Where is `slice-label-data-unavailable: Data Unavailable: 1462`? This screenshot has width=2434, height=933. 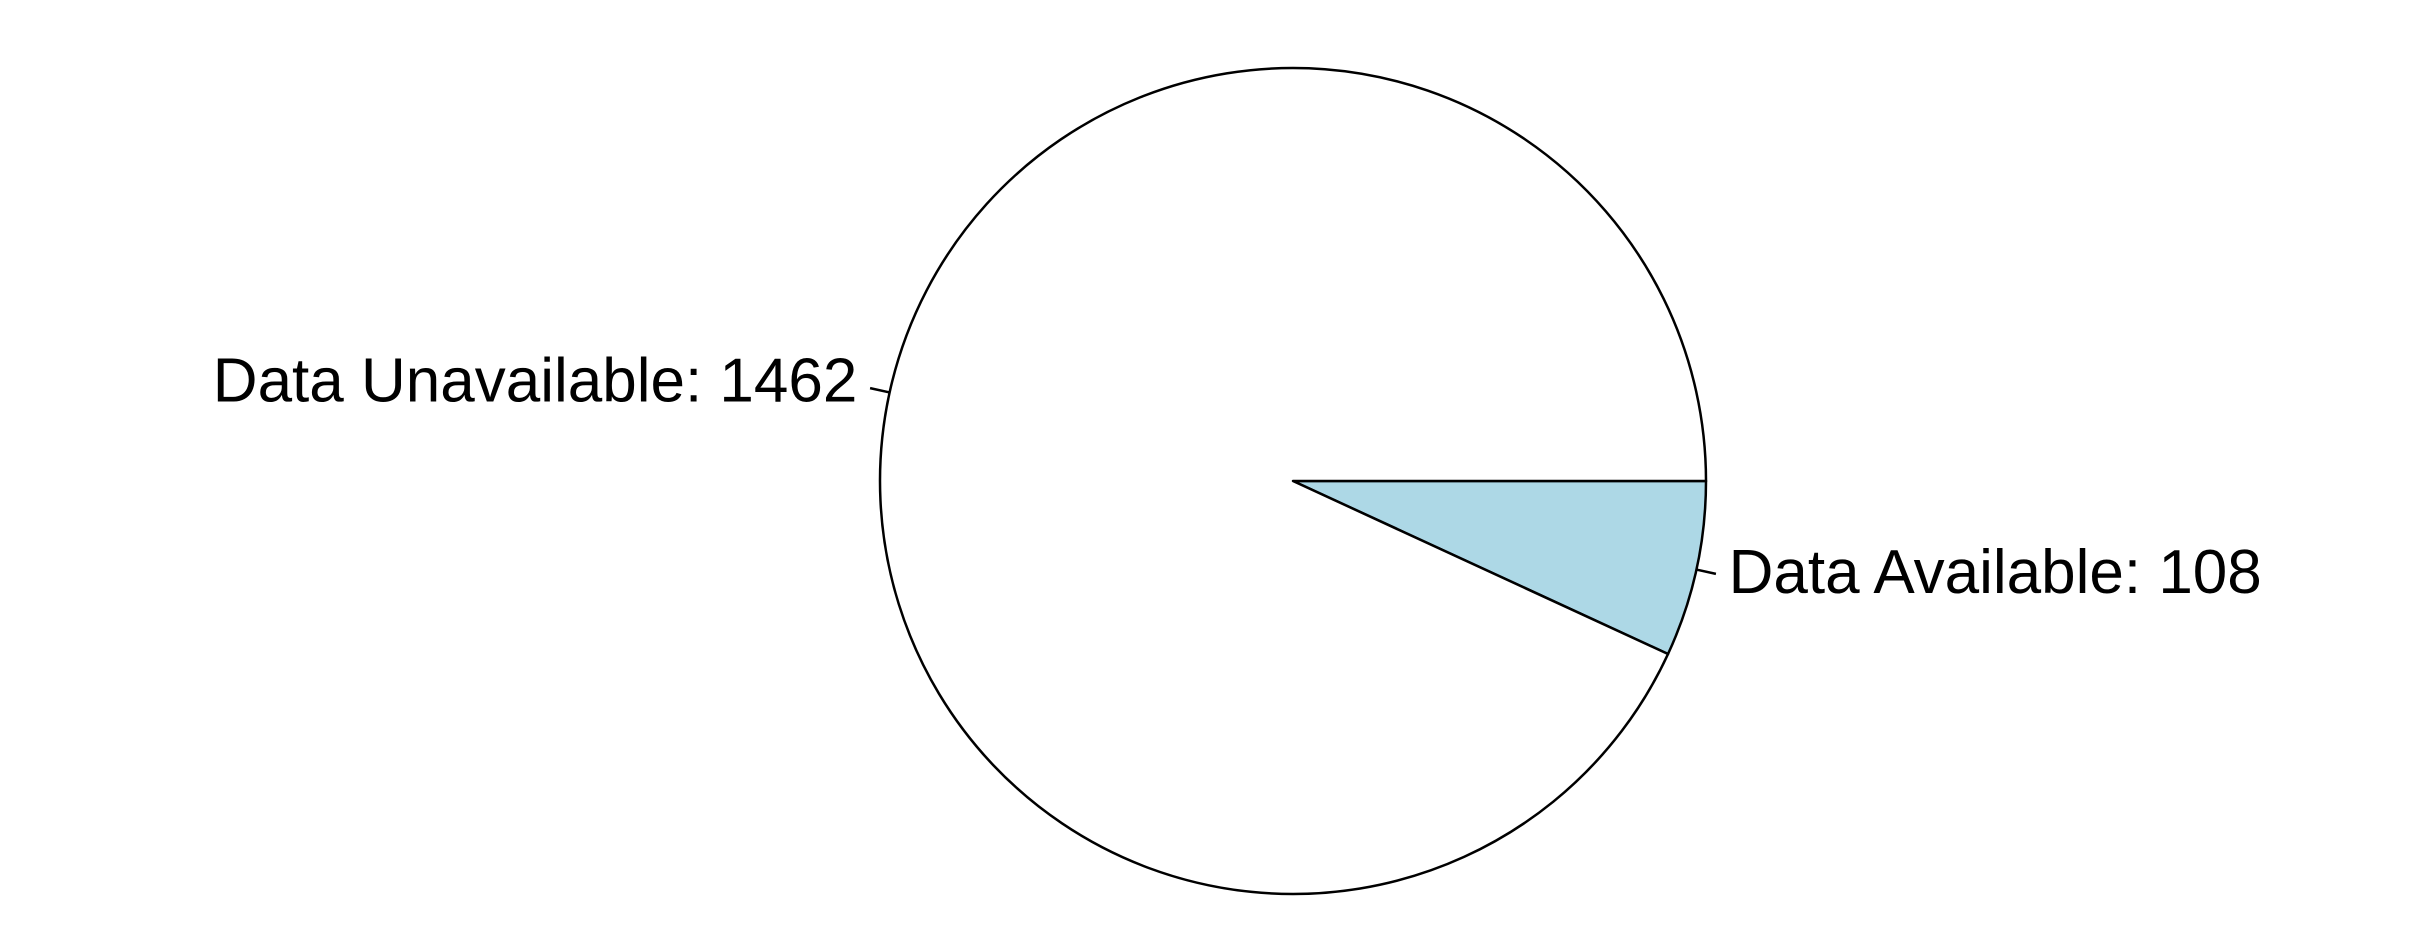 slice-label-data-unavailable: Data Unavailable: 1462 is located at coordinates (535, 381).